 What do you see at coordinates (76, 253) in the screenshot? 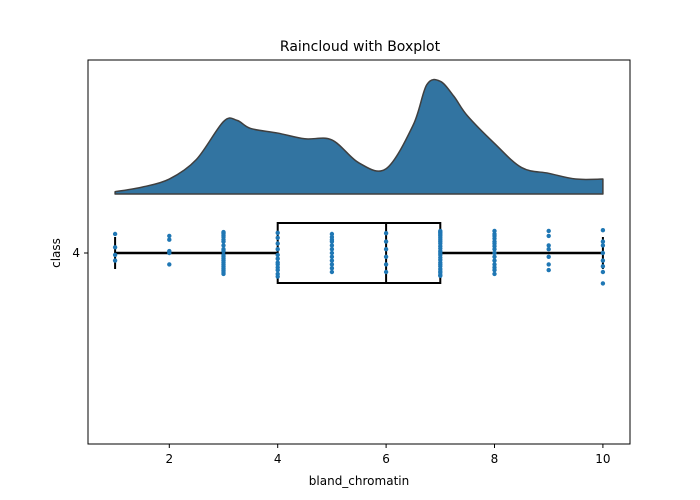
I see `y-tick-label: 4` at bounding box center [76, 253].